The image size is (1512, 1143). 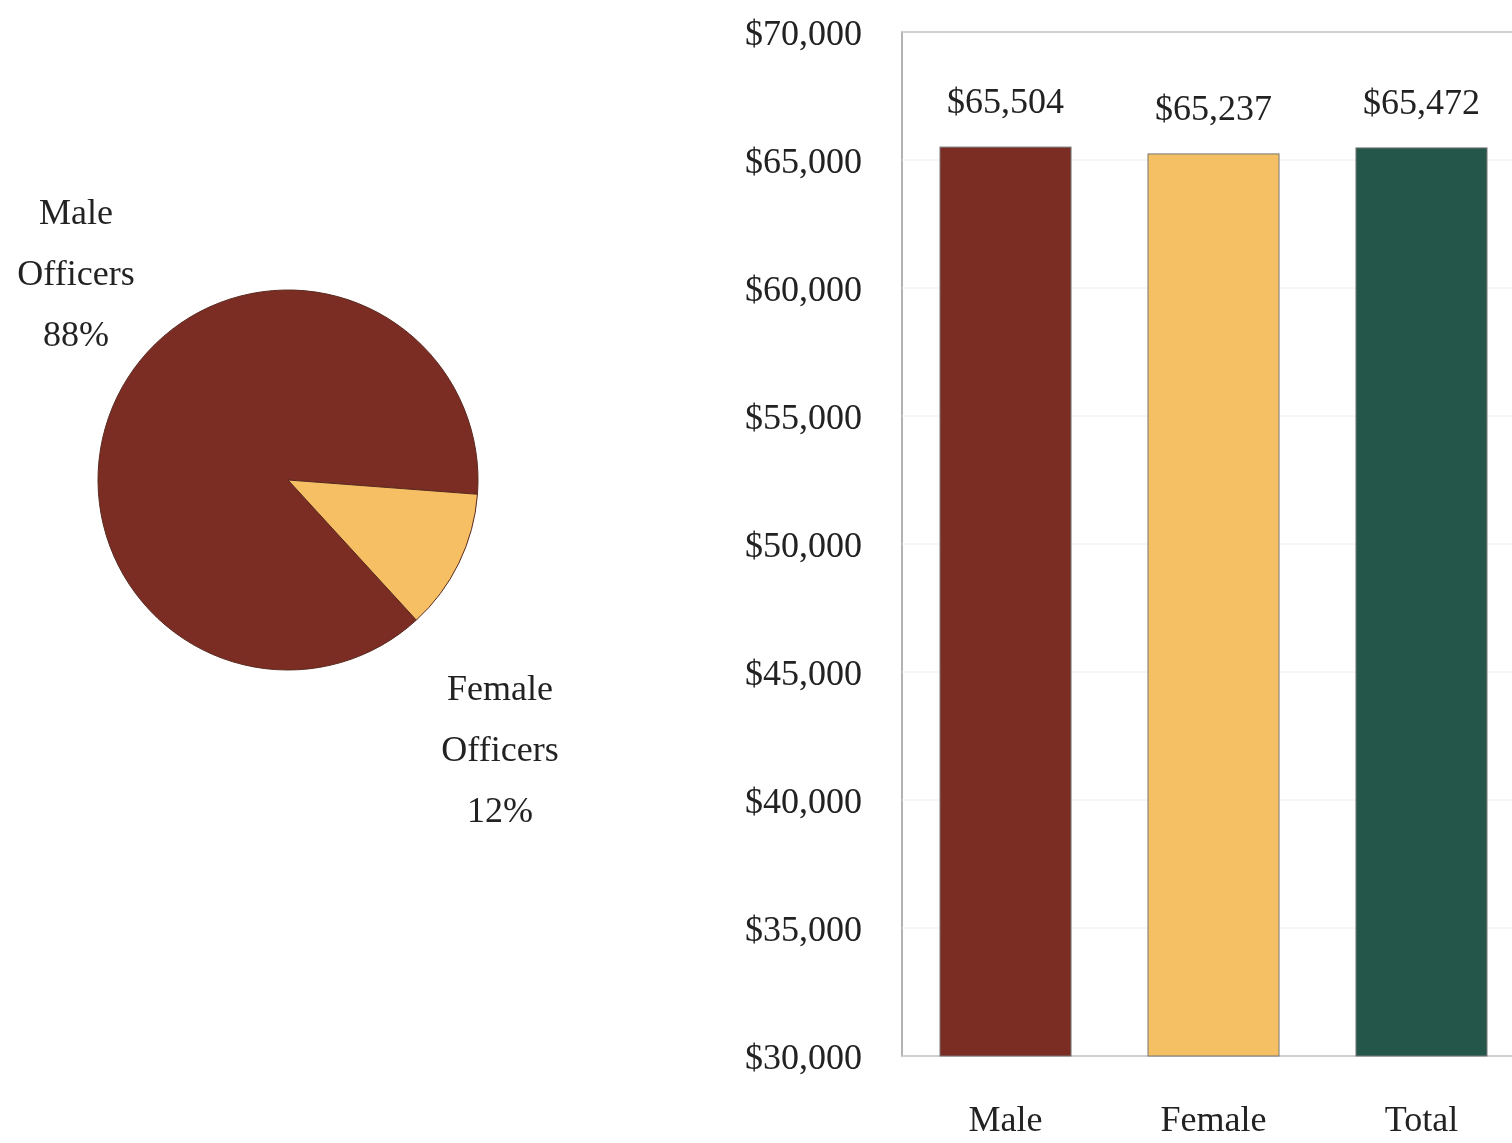 I want to click on slice-label: Female Officers, so click(x=500, y=718).